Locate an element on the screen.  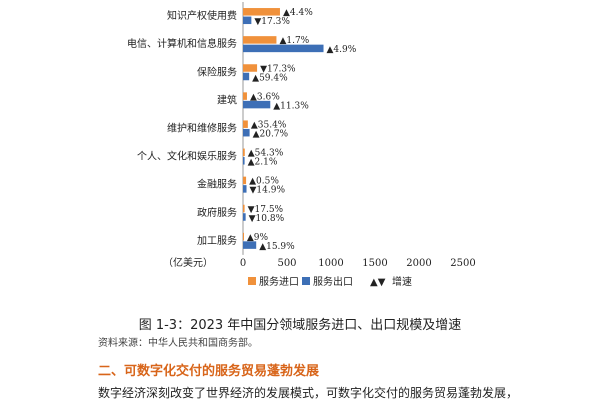
section-title: 二、可数字化交付的服务贸易蓬勃发展 is located at coordinates (209, 371).